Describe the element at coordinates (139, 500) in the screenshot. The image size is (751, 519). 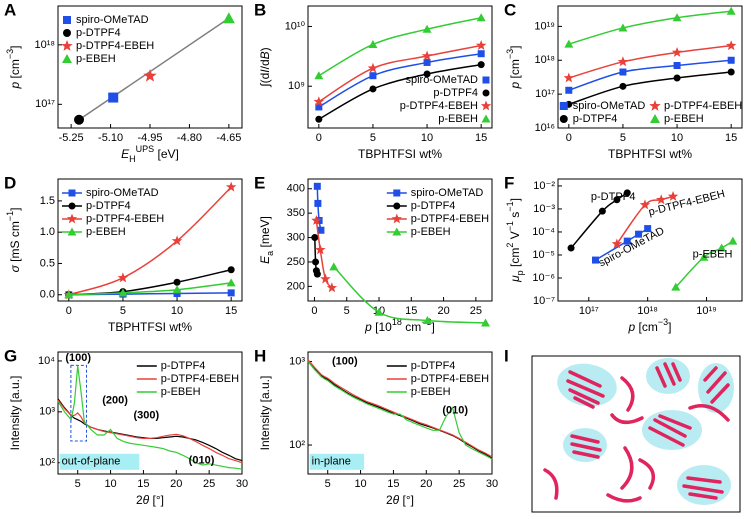
I see `label-part: 2` at that location.